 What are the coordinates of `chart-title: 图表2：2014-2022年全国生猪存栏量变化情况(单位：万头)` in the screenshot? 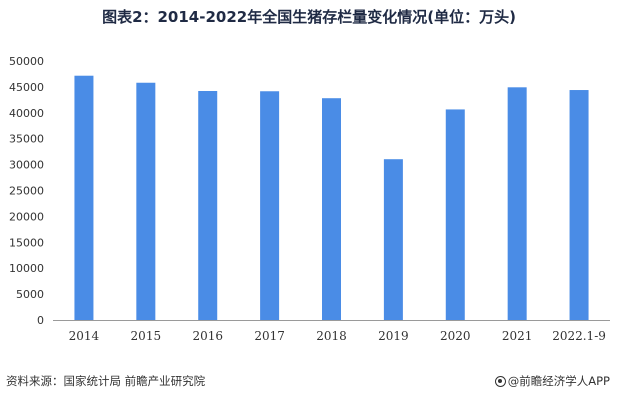 It's located at (309, 17).